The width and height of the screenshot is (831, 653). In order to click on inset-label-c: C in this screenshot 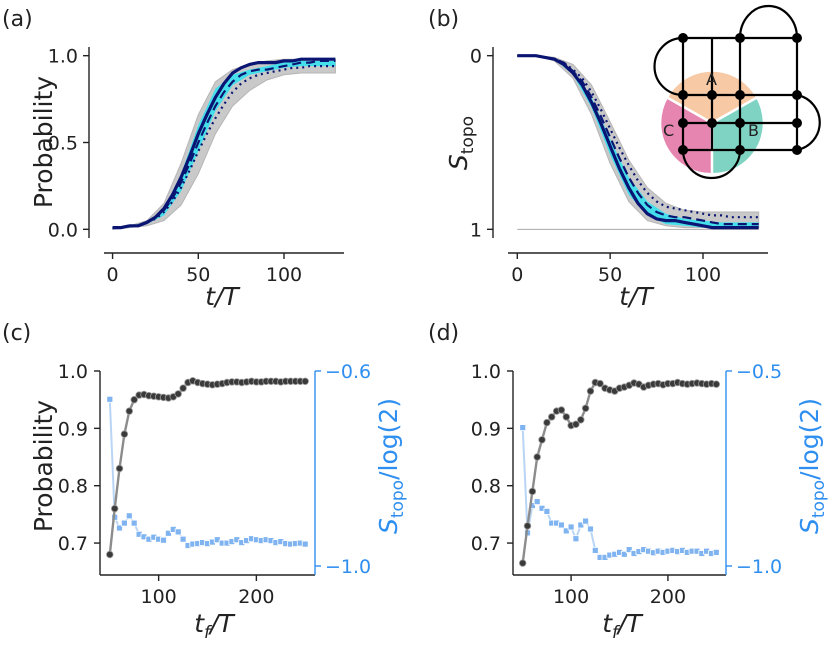, I will do `click(668, 130)`.